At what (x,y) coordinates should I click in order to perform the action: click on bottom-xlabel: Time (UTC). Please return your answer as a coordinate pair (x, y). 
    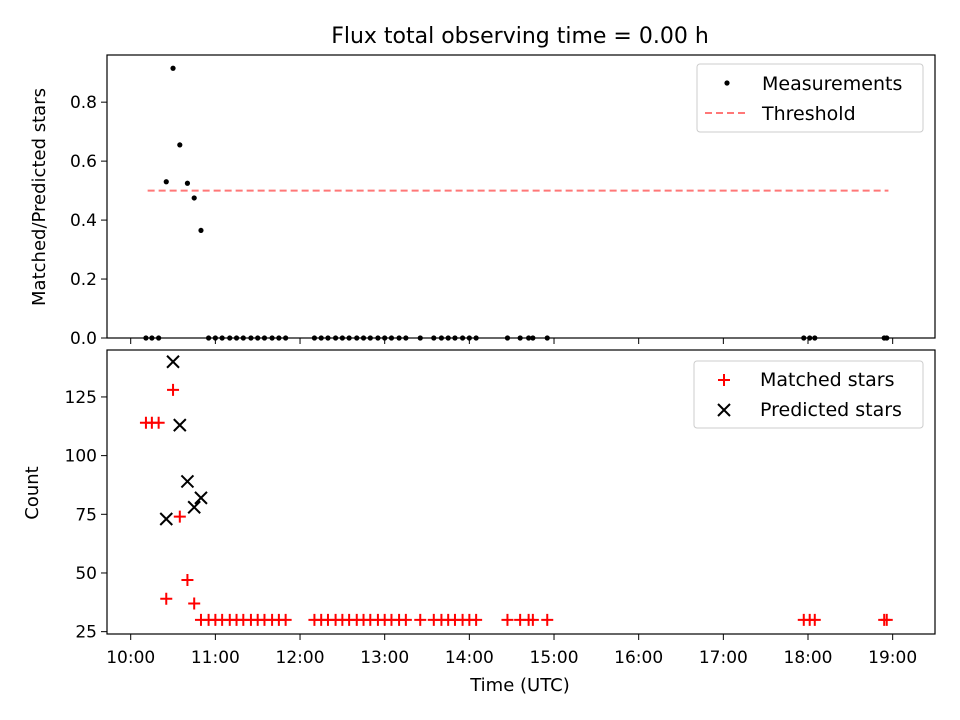
    Looking at the image, I should click on (519, 685).